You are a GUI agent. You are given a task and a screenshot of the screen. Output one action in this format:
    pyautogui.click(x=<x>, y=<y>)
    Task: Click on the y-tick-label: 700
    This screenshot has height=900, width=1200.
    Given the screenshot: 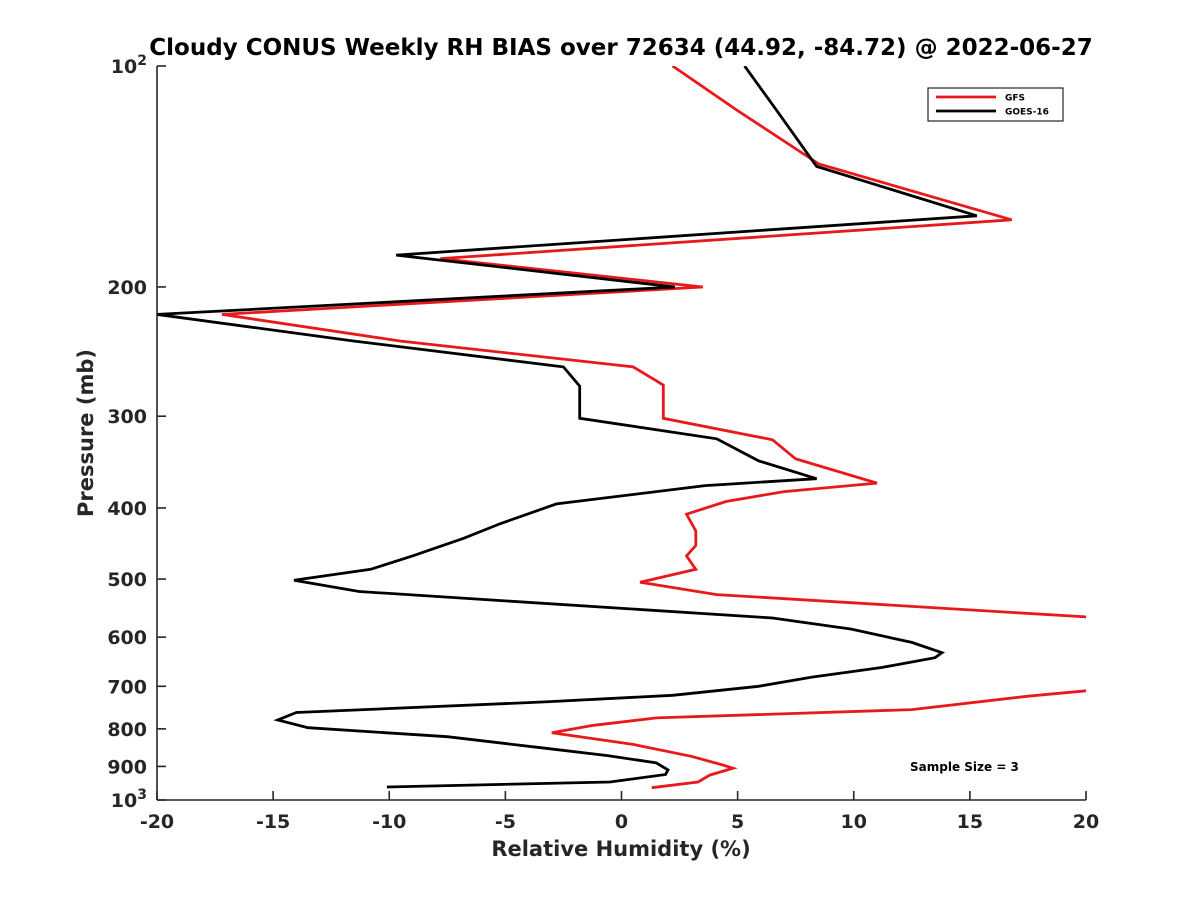 What is the action you would take?
    pyautogui.click(x=127, y=687)
    